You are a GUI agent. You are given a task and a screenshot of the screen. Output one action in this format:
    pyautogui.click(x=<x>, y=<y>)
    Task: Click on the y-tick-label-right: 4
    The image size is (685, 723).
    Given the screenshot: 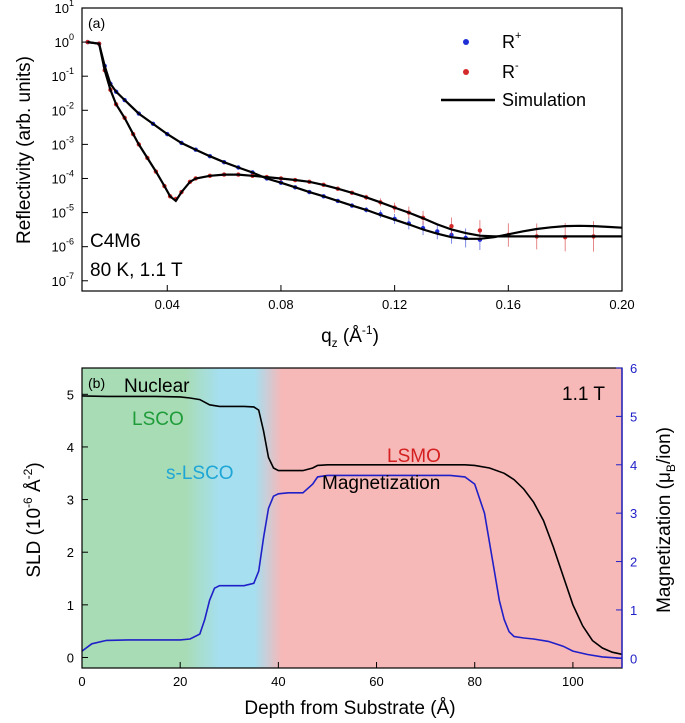 What is the action you would take?
    pyautogui.click(x=633, y=465)
    